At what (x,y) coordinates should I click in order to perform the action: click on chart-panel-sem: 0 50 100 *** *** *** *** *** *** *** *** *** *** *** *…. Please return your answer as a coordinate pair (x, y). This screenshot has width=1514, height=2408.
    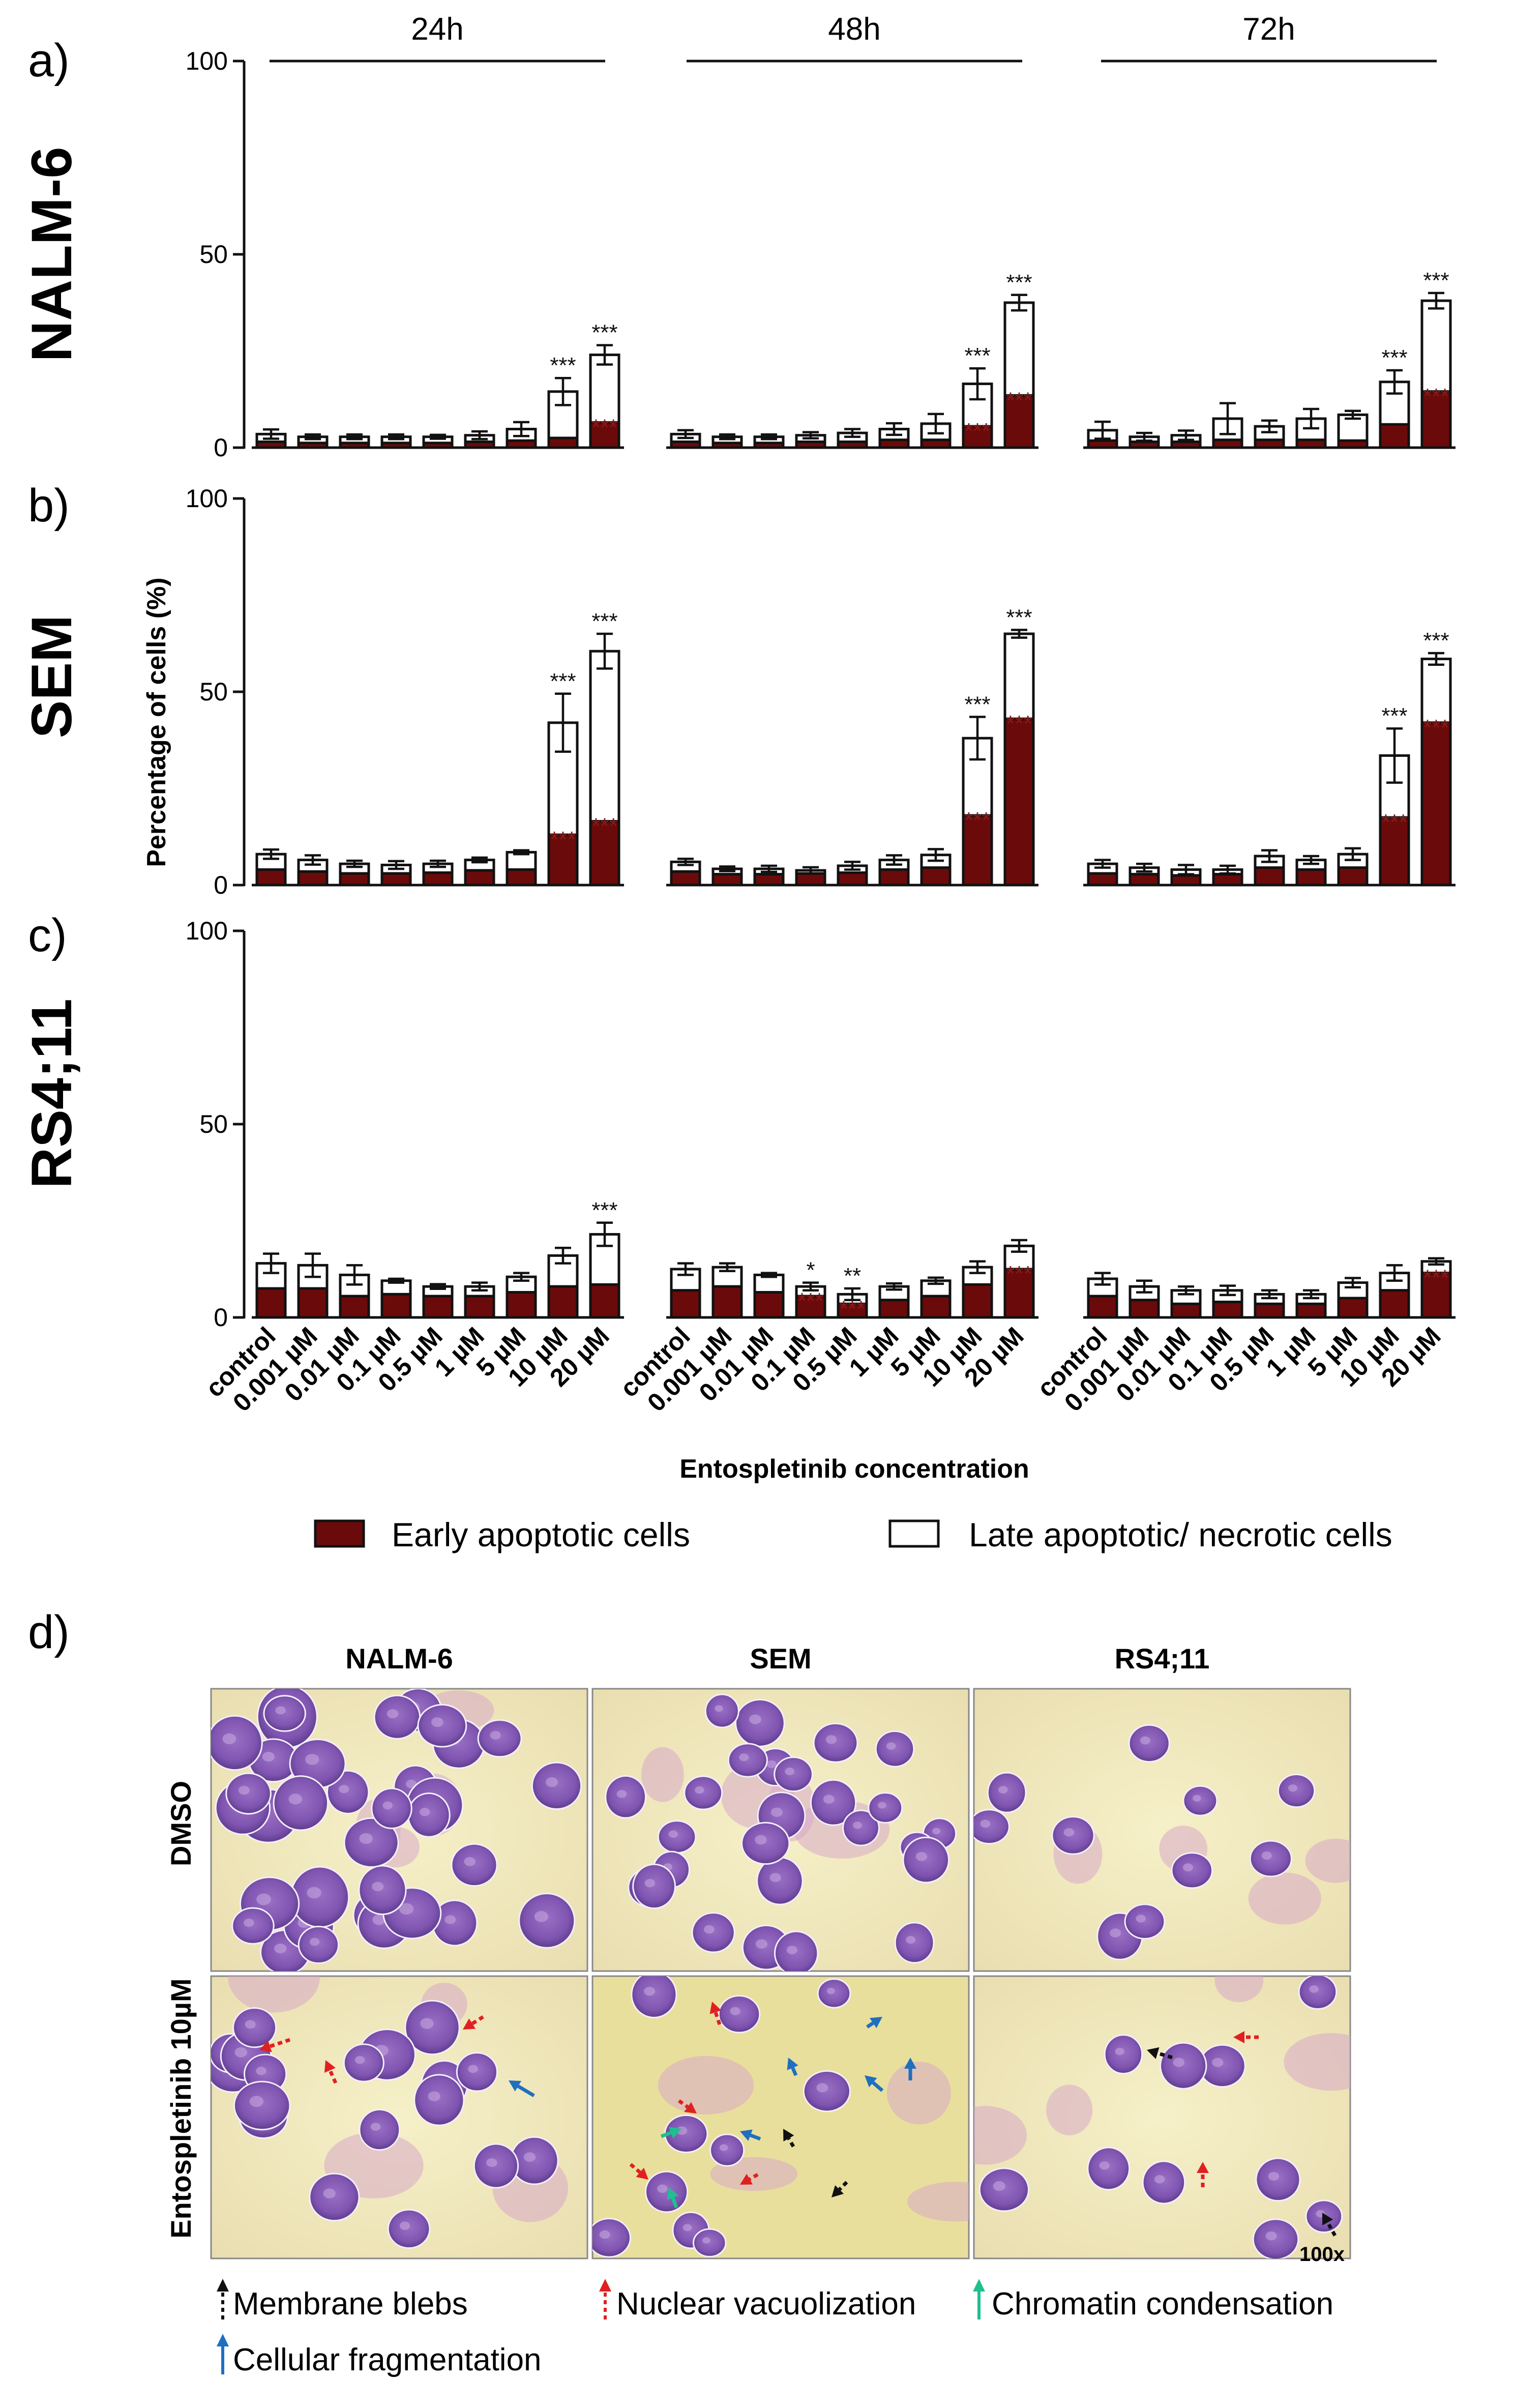
    Looking at the image, I should click on (821, 692).